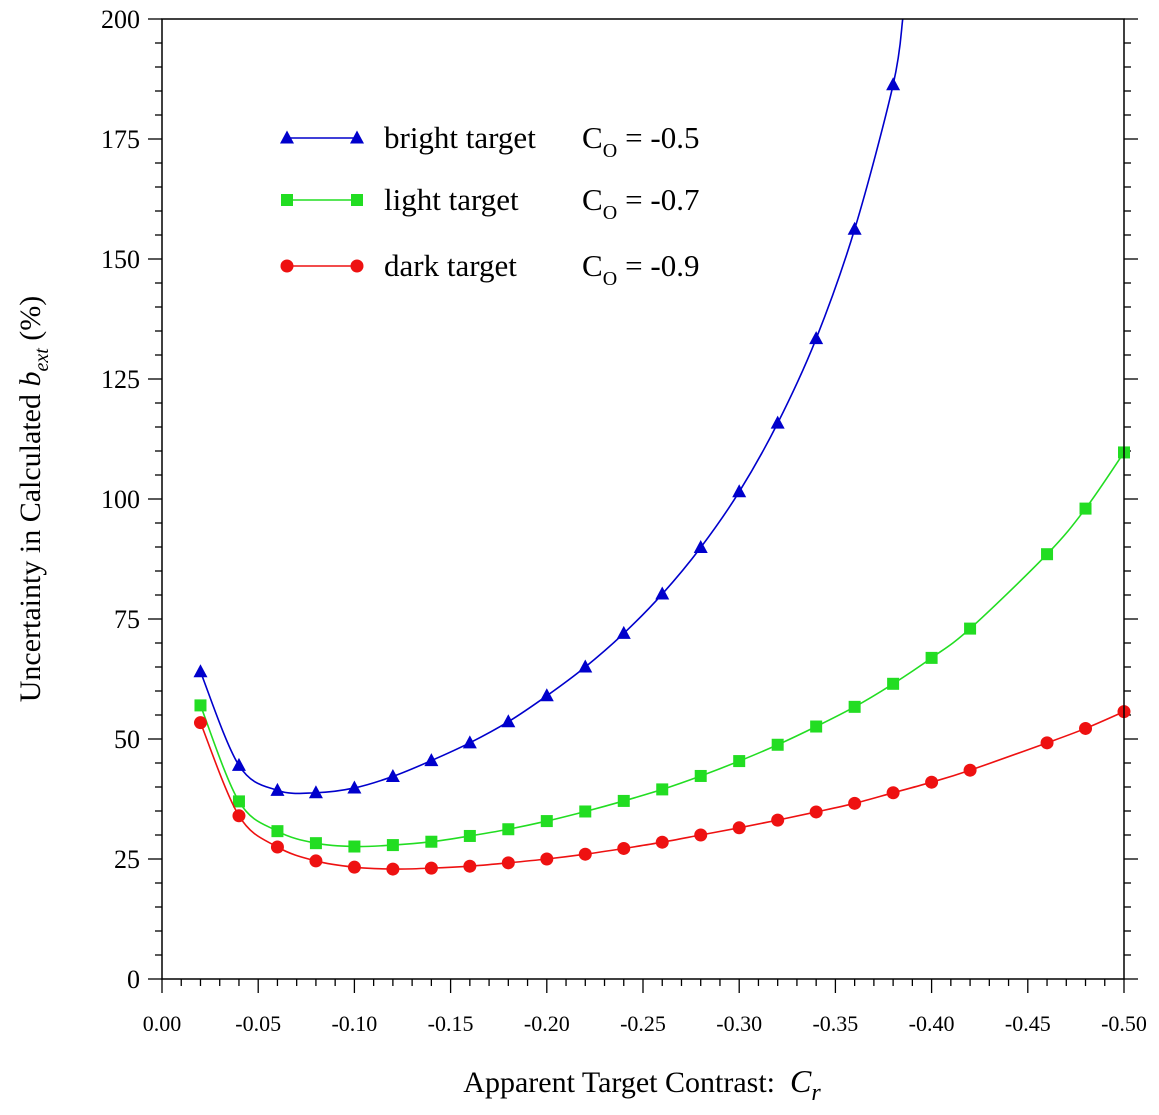 Image resolution: width=1159 pixels, height=1115 pixels. I want to click on x-tick-label: -0.25, so click(643, 1023).